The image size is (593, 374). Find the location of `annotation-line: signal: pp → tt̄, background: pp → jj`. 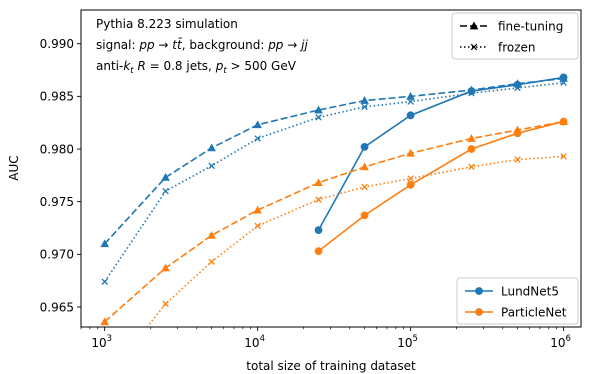

annotation-line: signal: pp → tt̄, background: pp → jj is located at coordinates (202, 45).